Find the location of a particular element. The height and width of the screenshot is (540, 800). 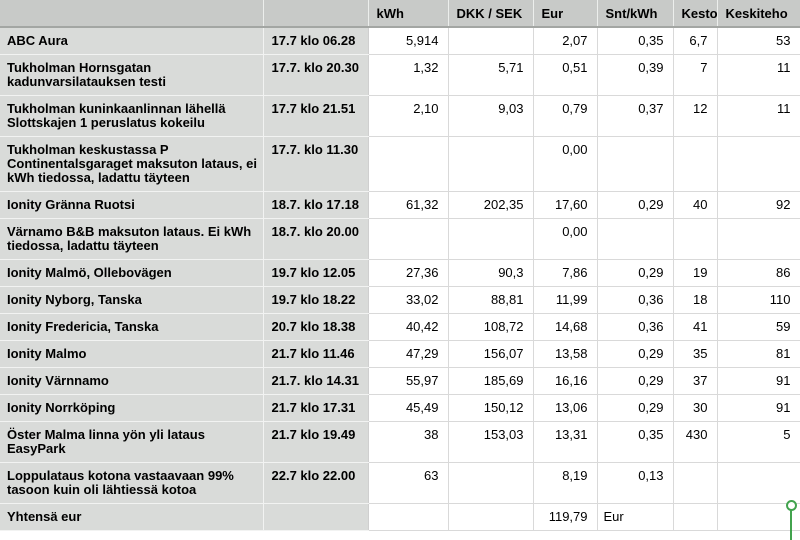

snt-kwh-cell: 0,37 is located at coordinates (635, 116).